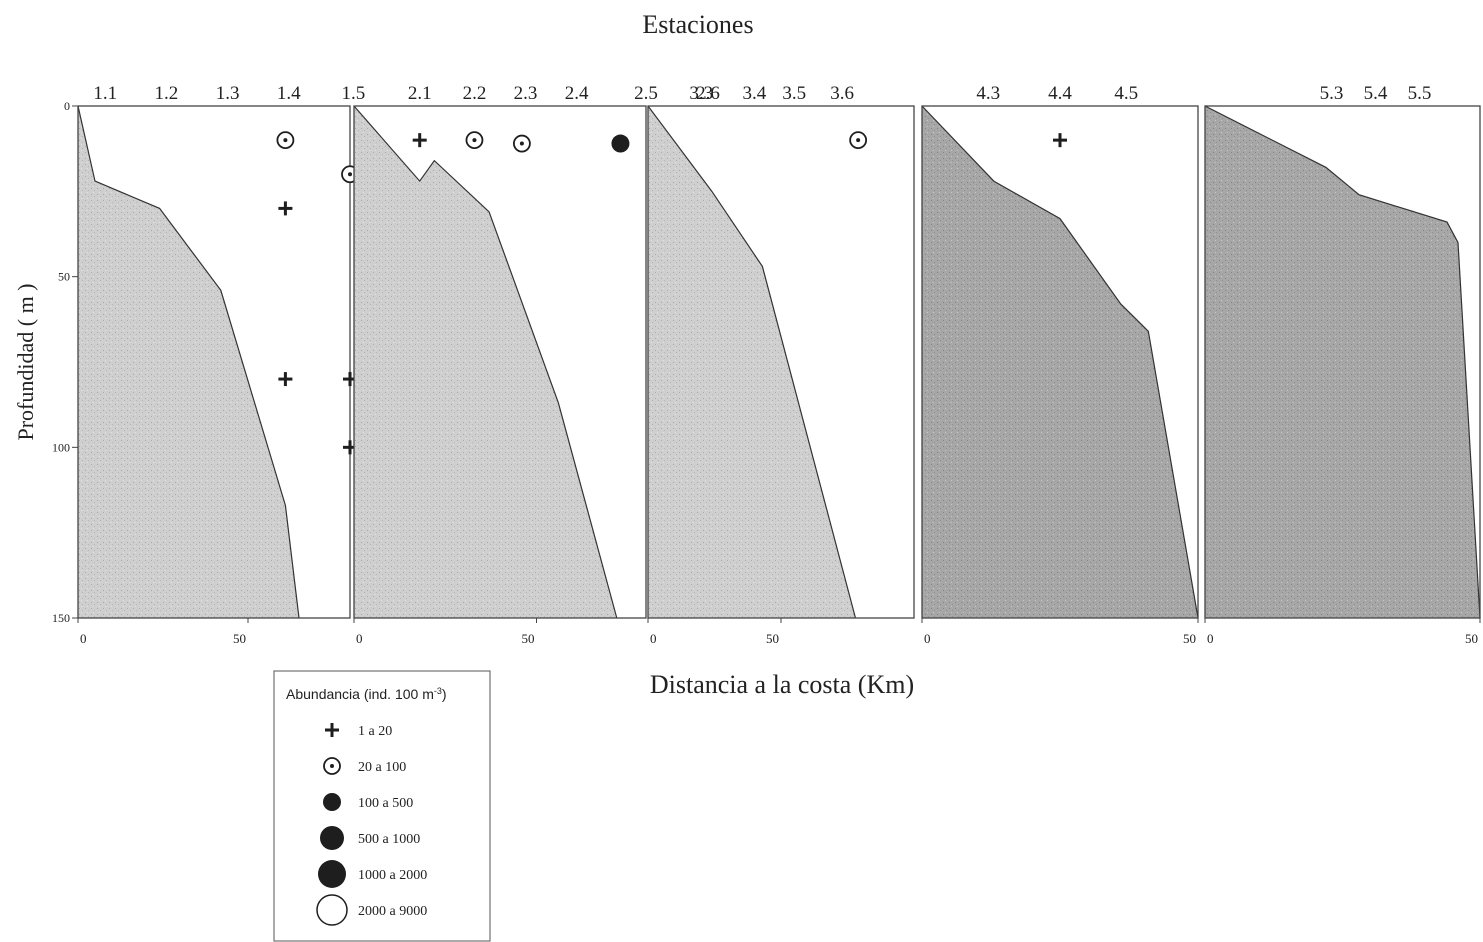  Describe the element at coordinates (354, 93) in the screenshot. I see `station-label: 1.5` at that location.